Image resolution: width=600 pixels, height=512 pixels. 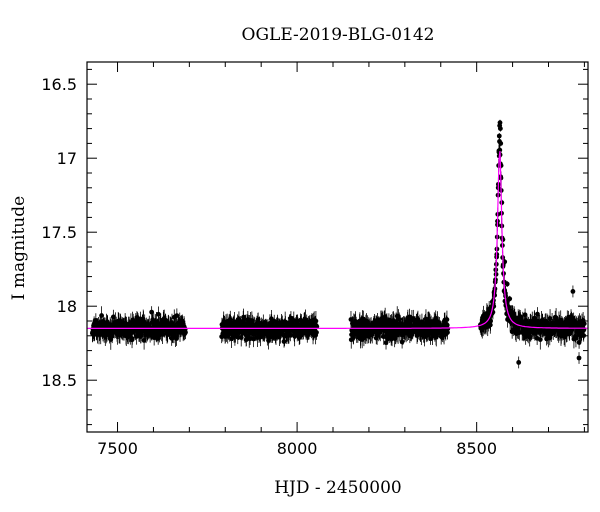 I want to click on y-tick-label: 16.5, so click(x=59, y=84).